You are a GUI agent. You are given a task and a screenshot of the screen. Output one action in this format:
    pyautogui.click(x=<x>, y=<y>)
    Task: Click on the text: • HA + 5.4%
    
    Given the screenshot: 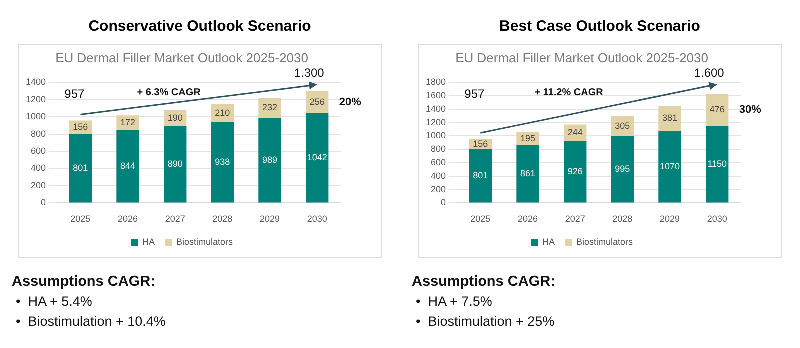 What is the action you would take?
    pyautogui.click(x=54, y=302)
    